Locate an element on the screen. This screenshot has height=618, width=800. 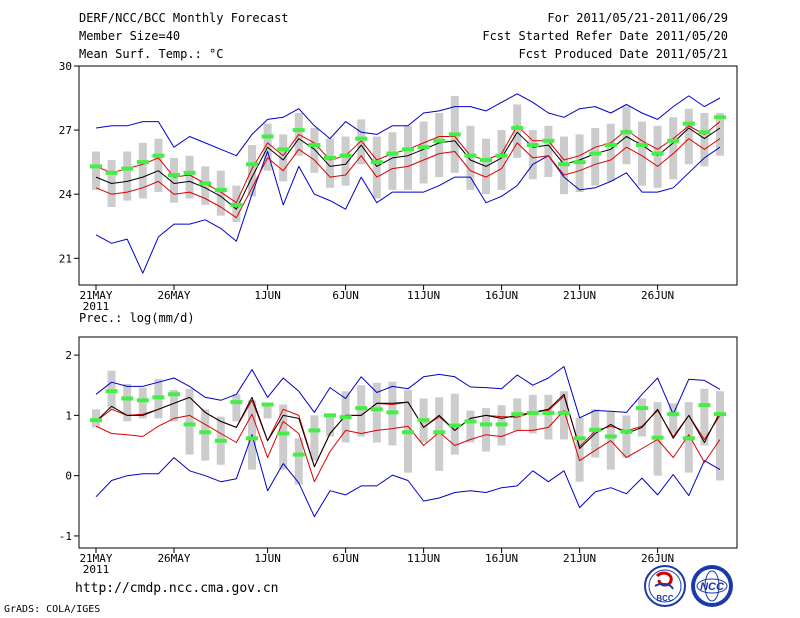
x-tick-year: 2011 is located at coordinates (96, 569).